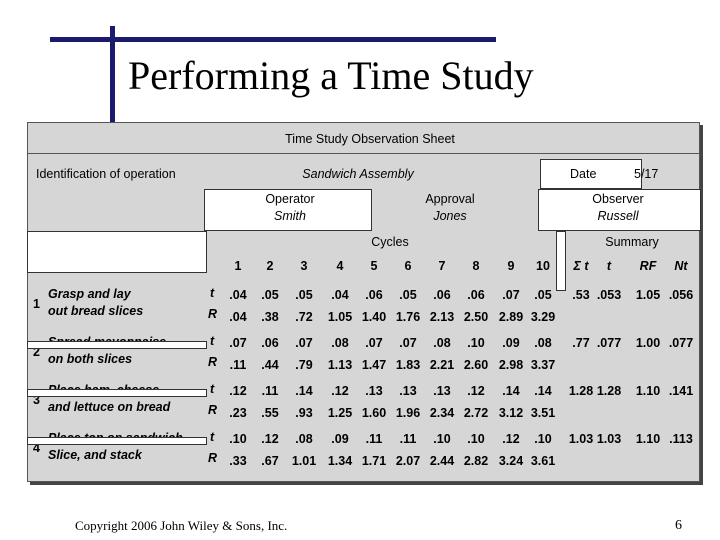 Image resolution: width=720 pixels, height=540 pixels. Describe the element at coordinates (358, 174) in the screenshot. I see `operation-value: Sandwich Assembly` at that location.